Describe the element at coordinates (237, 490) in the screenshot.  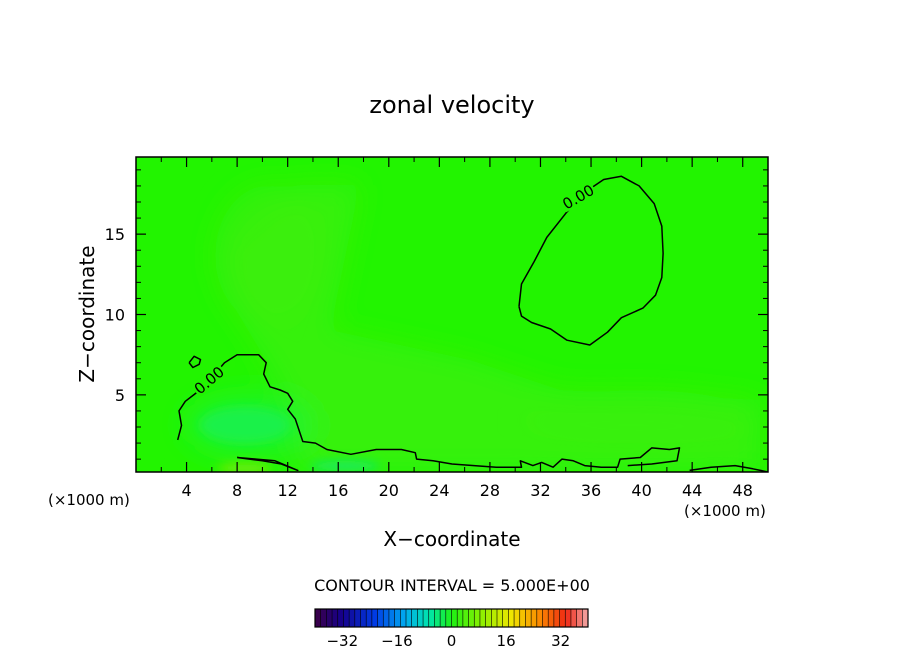
I see `x-tick-label: 8` at that location.